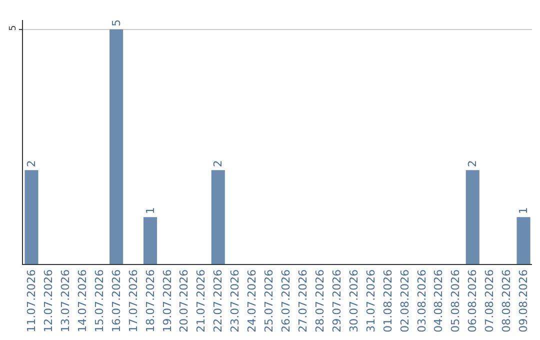 This screenshot has width=540, height=340. Describe the element at coordinates (31, 300) in the screenshot. I see `x-tick-label: 11.07.2026` at that location.